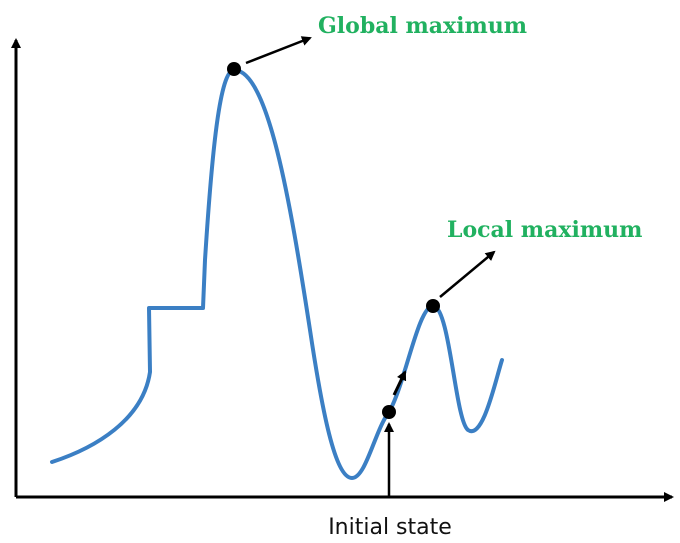 The width and height of the screenshot is (680, 543). Describe the element at coordinates (433, 306) in the screenshot. I see `local-maximum-point` at that location.